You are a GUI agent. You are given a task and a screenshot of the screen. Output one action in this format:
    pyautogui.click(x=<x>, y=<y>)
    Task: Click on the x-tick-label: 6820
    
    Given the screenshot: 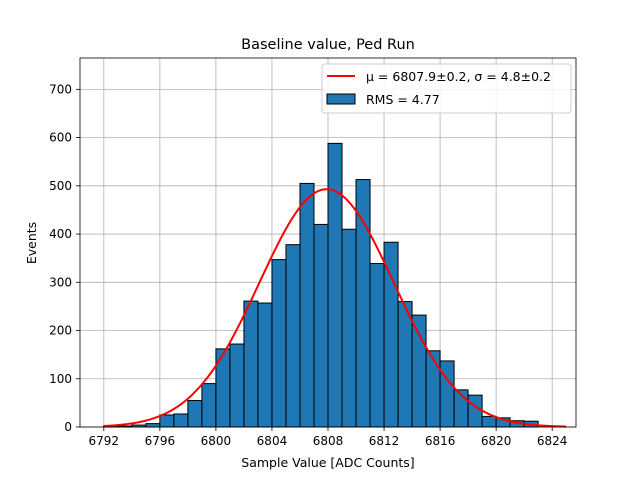 What is the action you would take?
    pyautogui.click(x=496, y=441)
    